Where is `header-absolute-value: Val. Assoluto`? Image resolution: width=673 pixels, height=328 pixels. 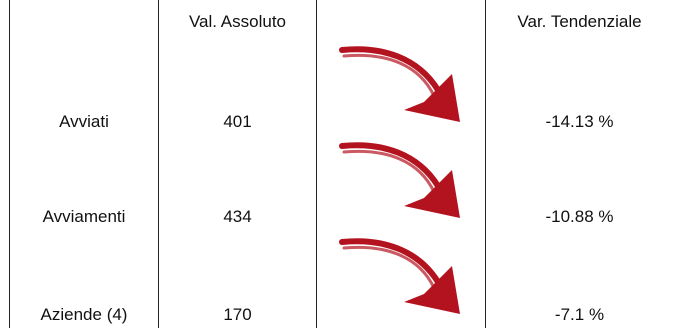 header-absolute-value: Val. Assoluto is located at coordinates (237, 21).